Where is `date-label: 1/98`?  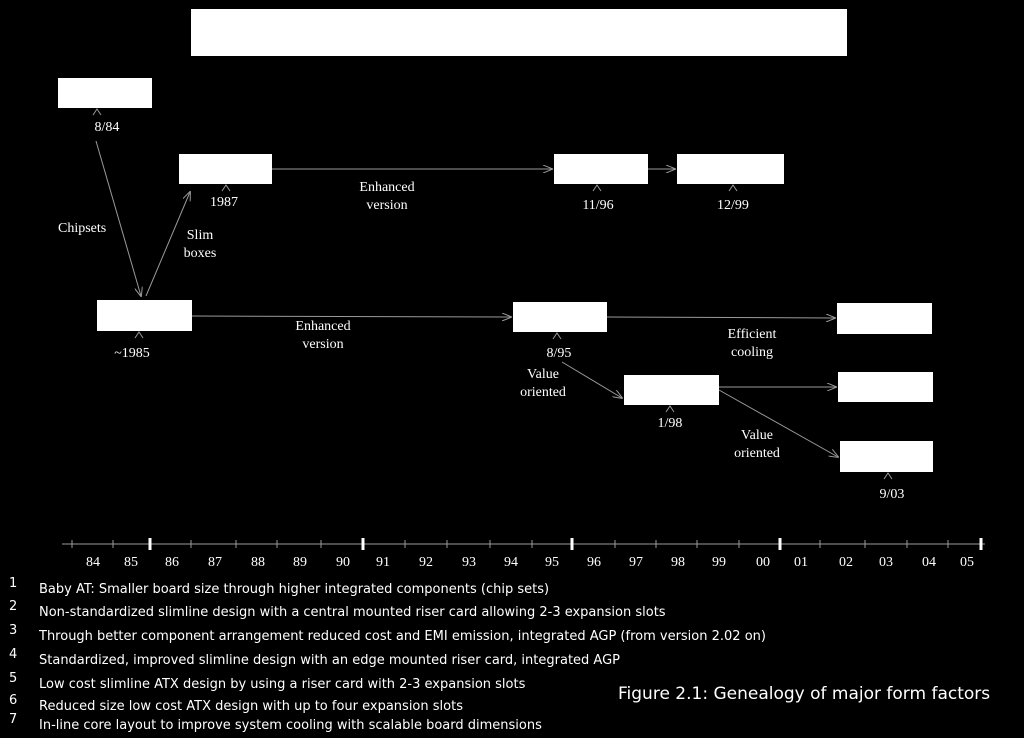
date-label: 1/98 is located at coordinates (670, 423).